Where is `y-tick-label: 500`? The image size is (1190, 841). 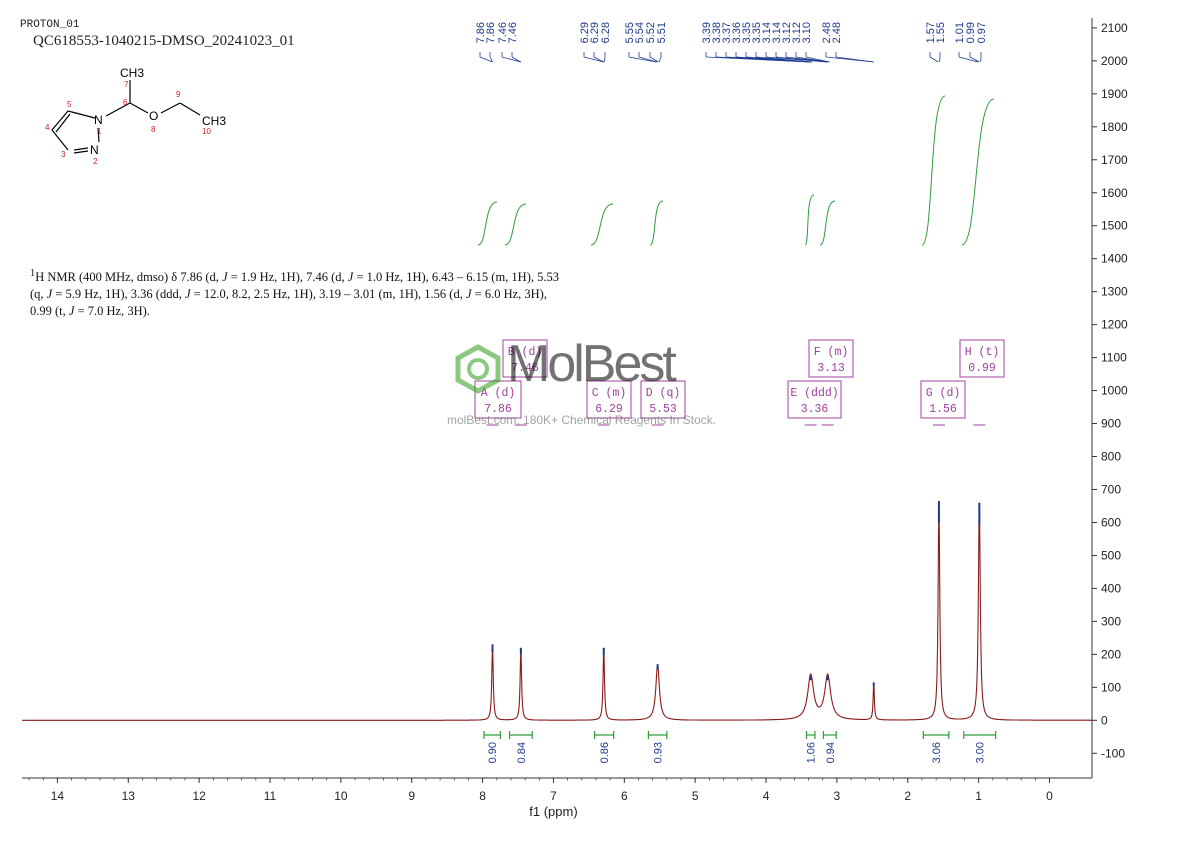 y-tick-label: 500 is located at coordinates (1111, 555).